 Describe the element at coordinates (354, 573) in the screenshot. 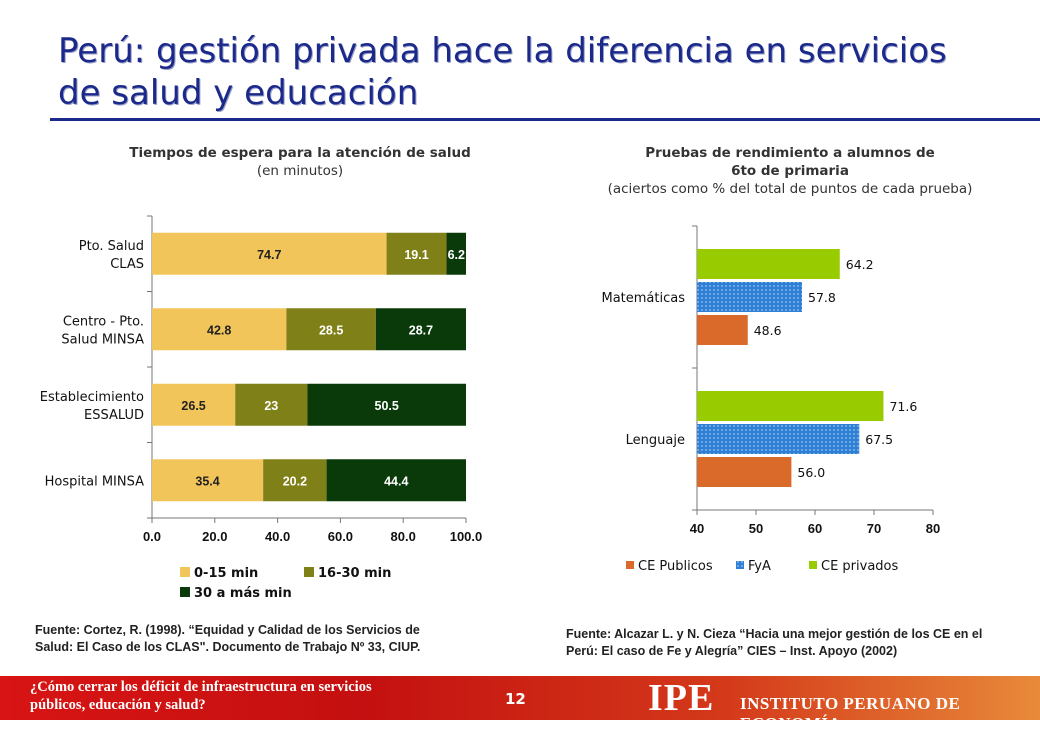

I see `legend-label: 16-30 min` at that location.